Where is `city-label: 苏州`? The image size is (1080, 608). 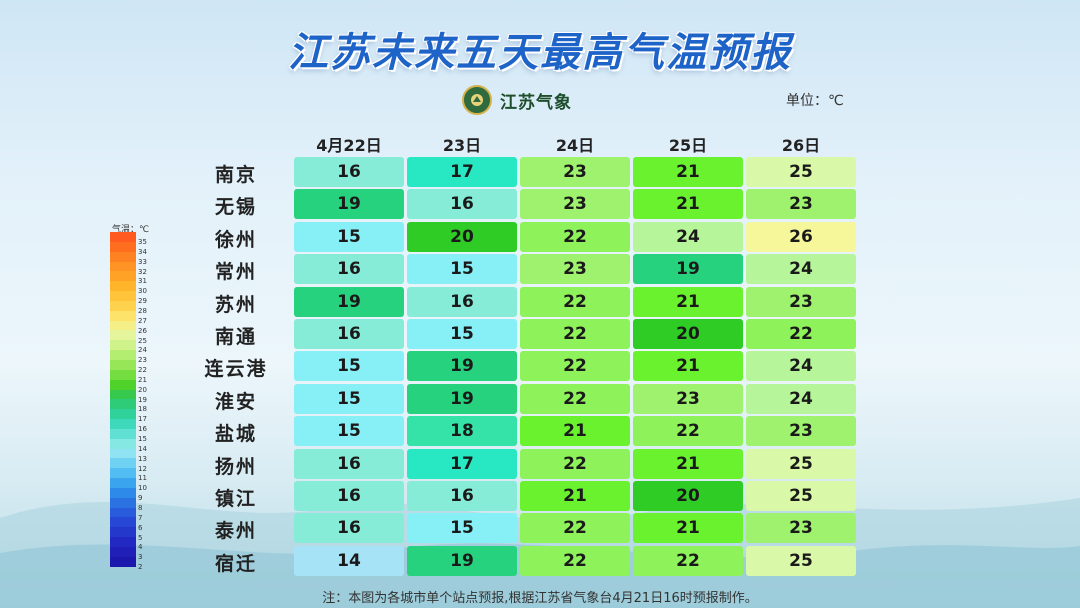 city-label: 苏州 is located at coordinates (235, 304).